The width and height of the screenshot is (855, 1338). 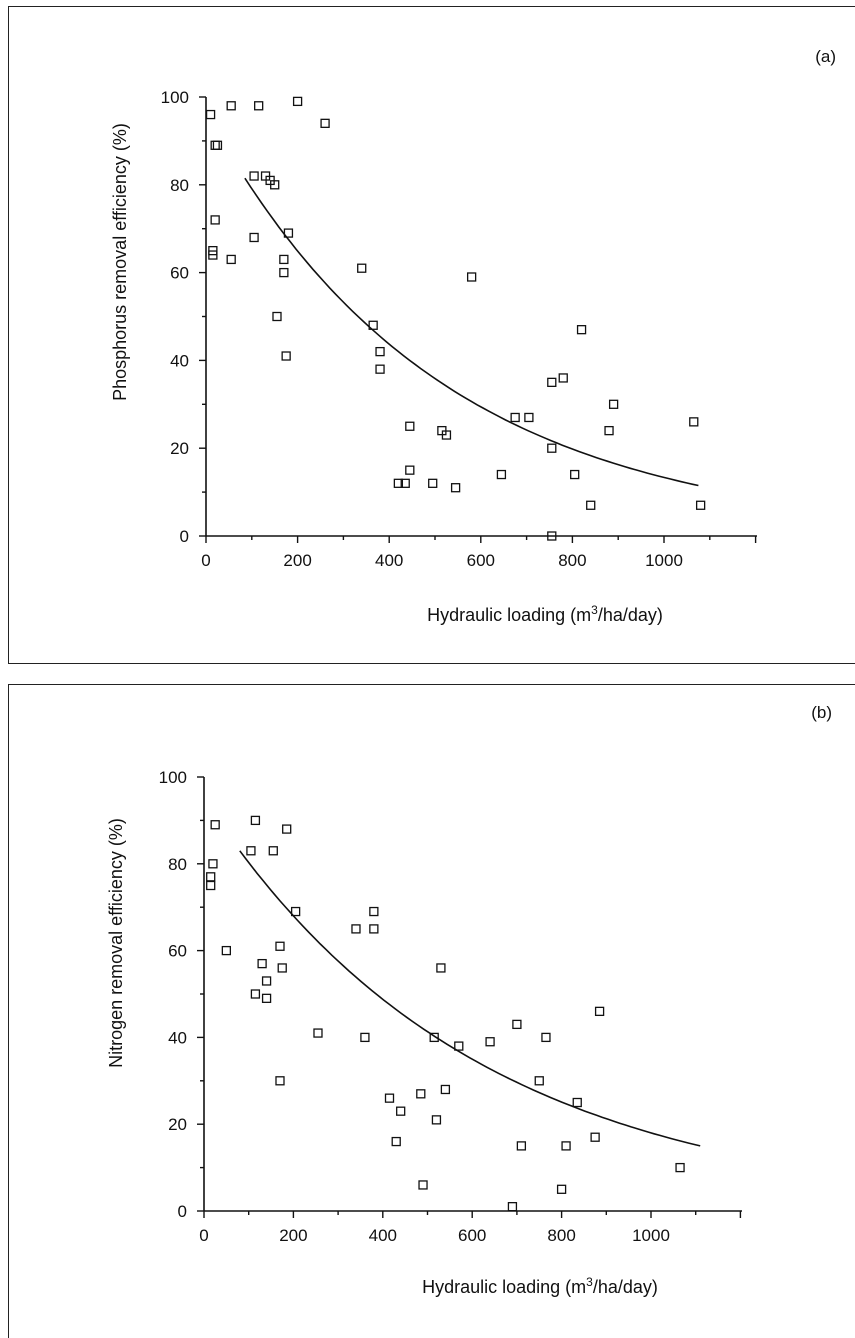 I want to click on y-tick-label-a: 80, so click(x=179, y=185).